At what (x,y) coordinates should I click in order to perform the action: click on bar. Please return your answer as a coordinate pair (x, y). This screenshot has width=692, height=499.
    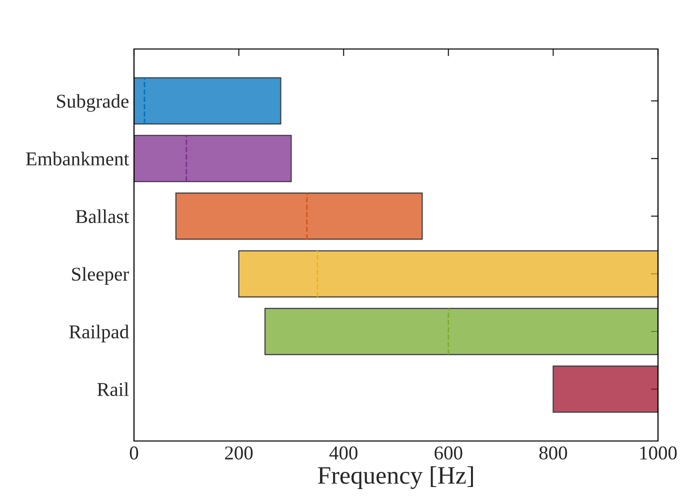
    Looking at the image, I should click on (299, 216).